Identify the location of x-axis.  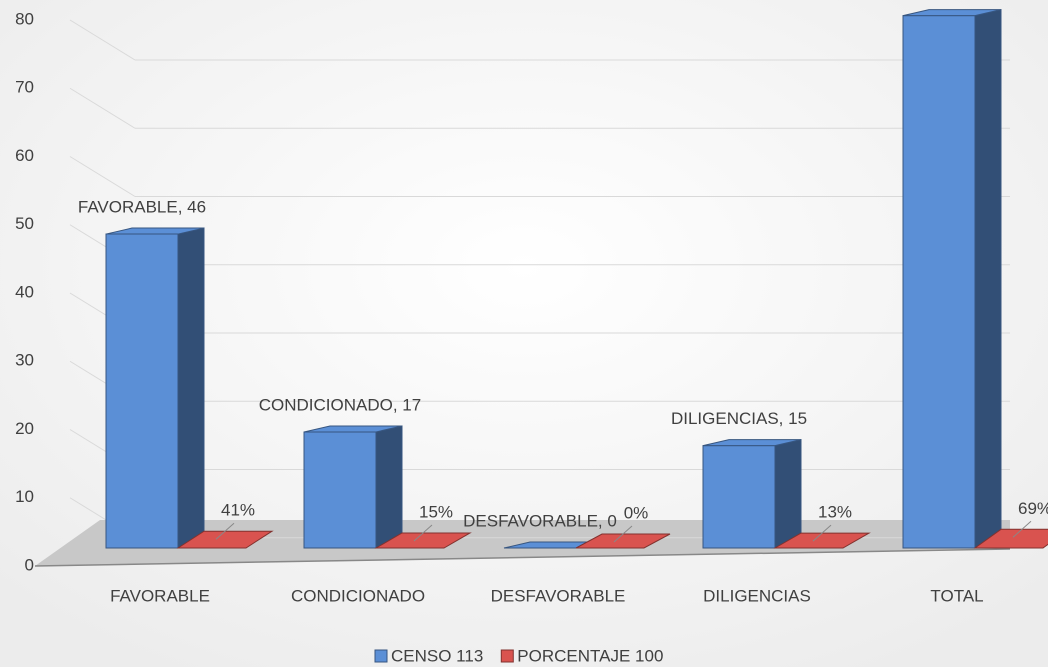
(522, 557).